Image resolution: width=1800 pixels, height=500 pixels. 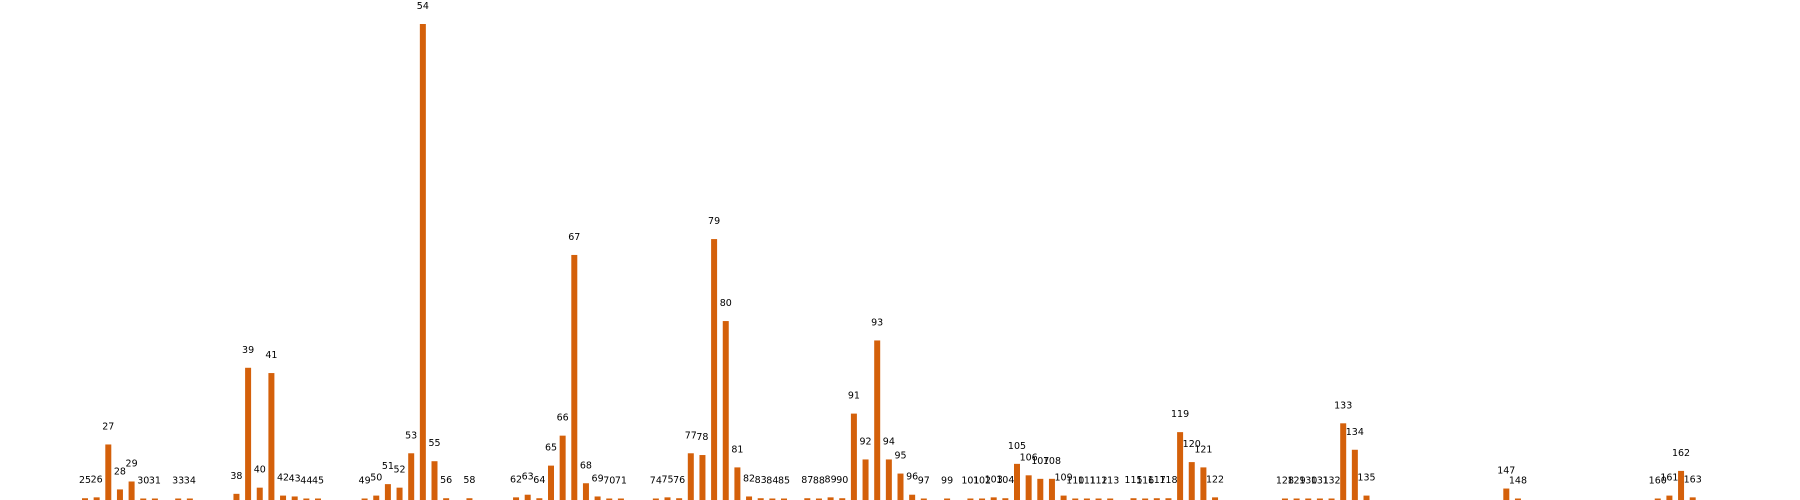 What do you see at coordinates (1658, 481) in the screenshot?
I see `bar-label-160: 160` at bounding box center [1658, 481].